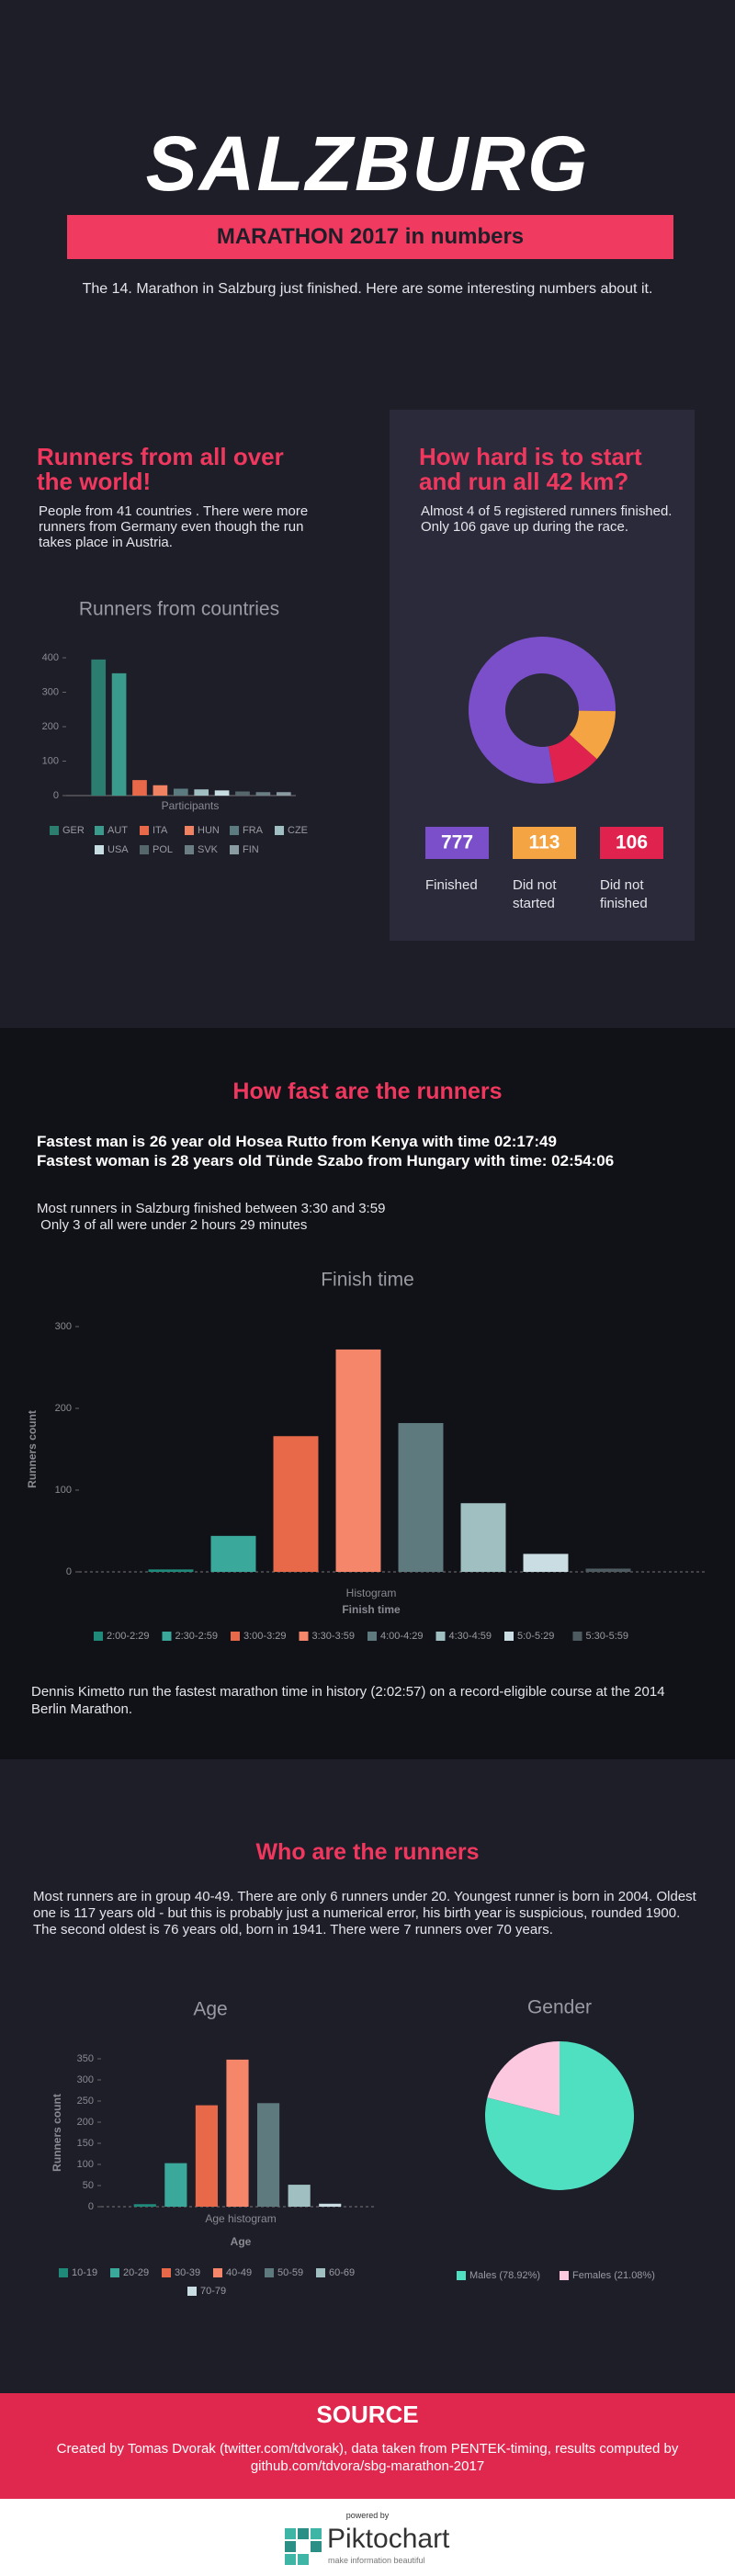 The image size is (735, 2576). Describe the element at coordinates (51, 657) in the screenshot. I see `y-tick-label: 400` at that location.